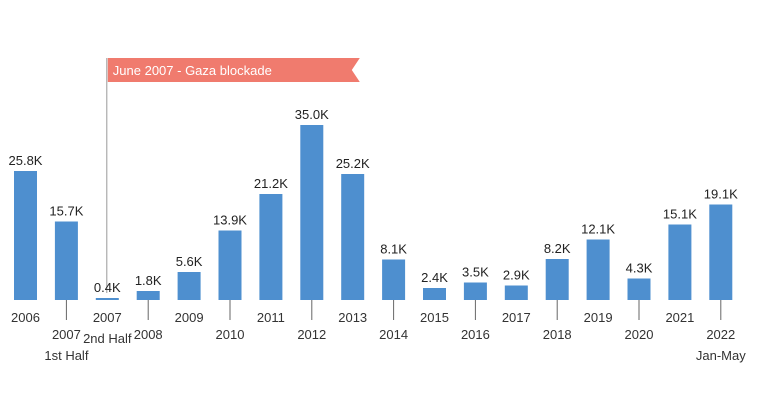  What do you see at coordinates (26, 160) in the screenshot?
I see `value-label-0: 25.8K` at bounding box center [26, 160].